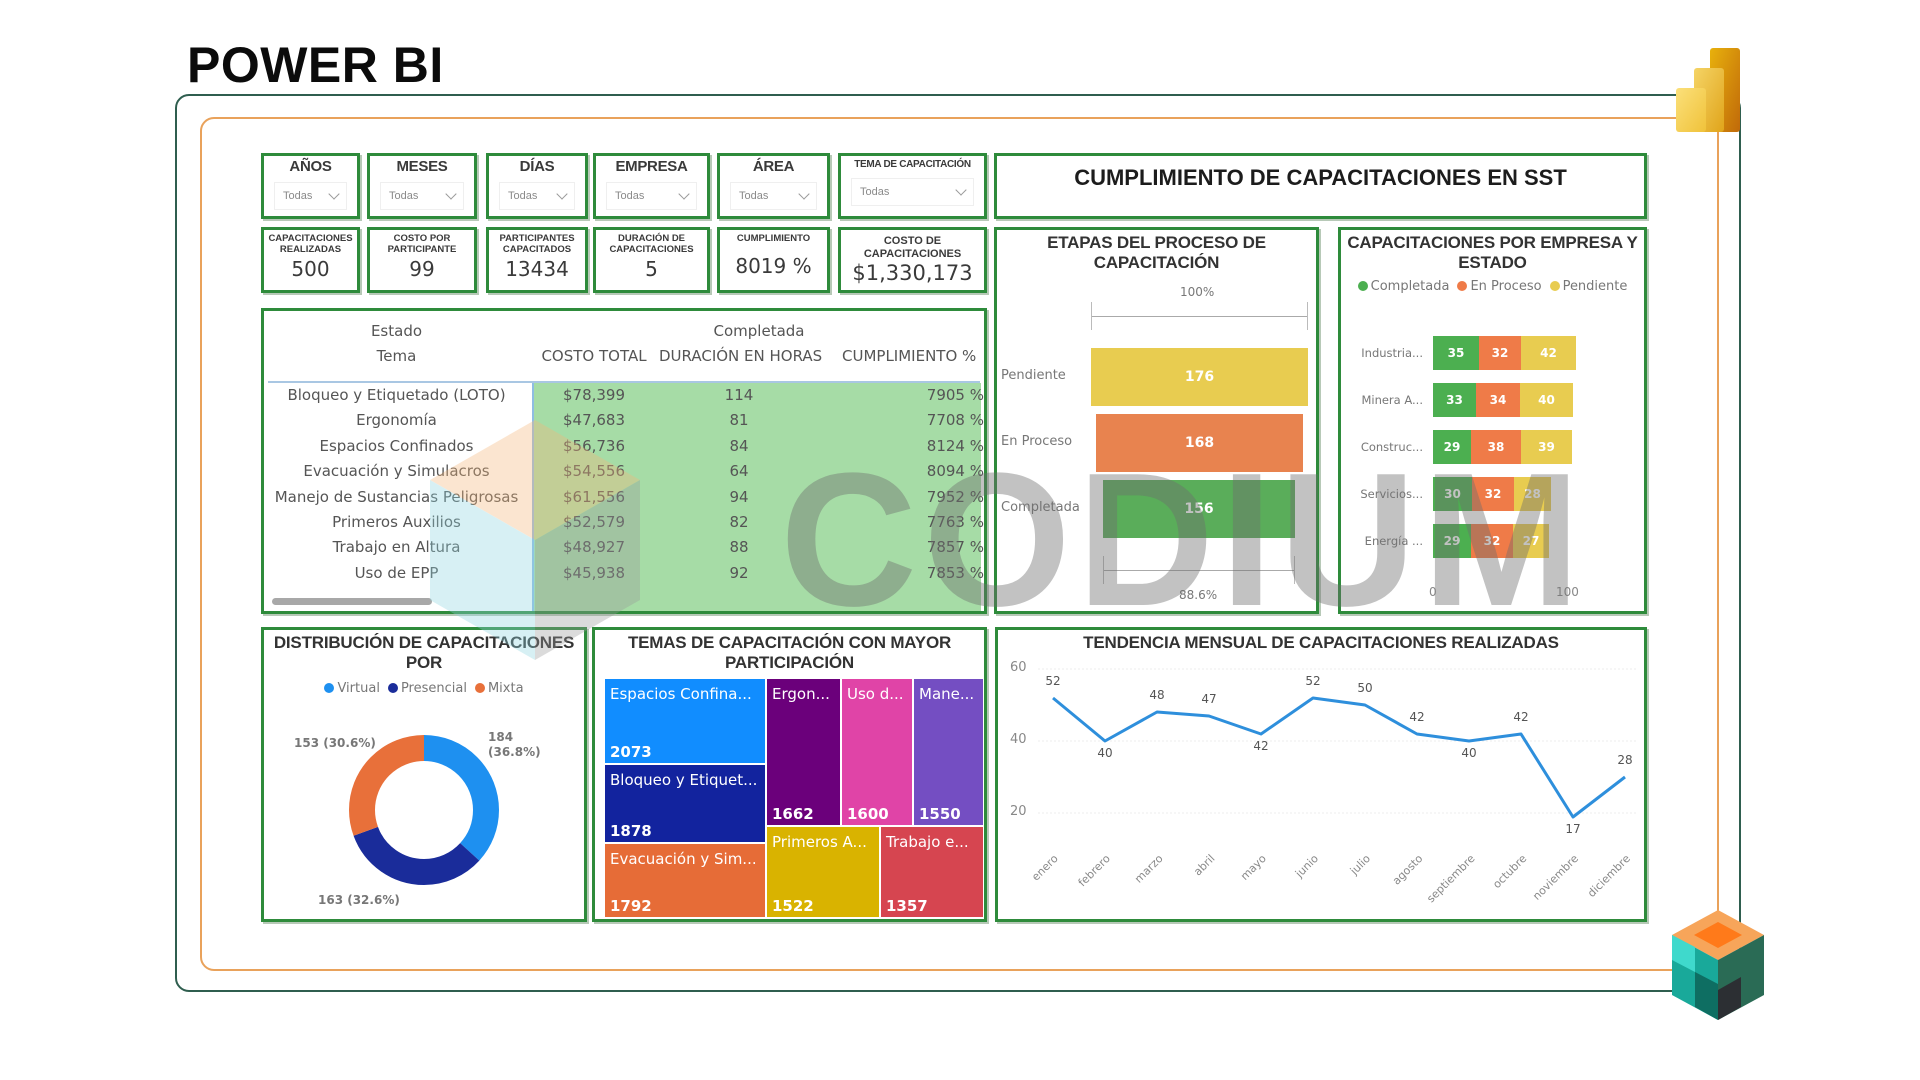 Image resolution: width=1920 pixels, height=1080 pixels. I want to click on segment-pendiente: 39, so click(1546, 447).